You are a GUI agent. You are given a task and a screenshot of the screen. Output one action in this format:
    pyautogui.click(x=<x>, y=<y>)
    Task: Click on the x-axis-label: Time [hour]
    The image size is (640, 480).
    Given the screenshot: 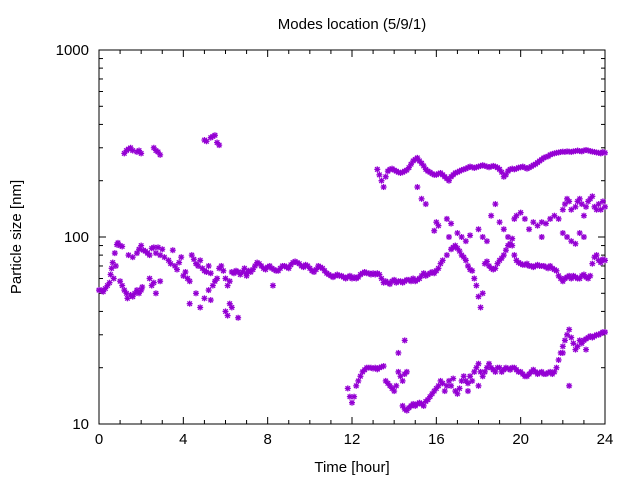 What is the action you would take?
    pyautogui.click(x=351, y=467)
    